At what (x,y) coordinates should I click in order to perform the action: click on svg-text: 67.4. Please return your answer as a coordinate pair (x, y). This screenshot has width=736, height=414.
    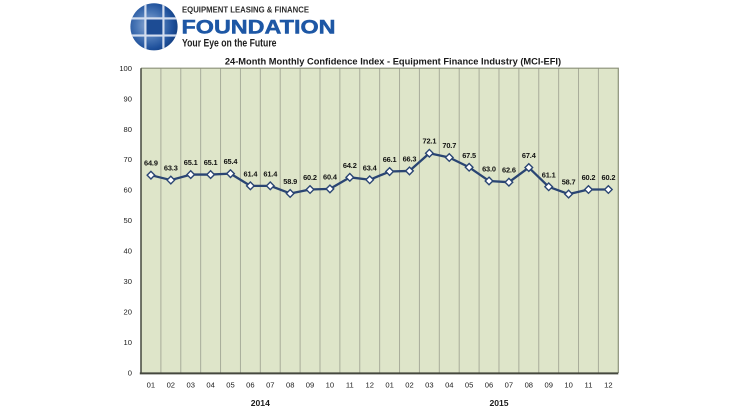
    Looking at the image, I should click on (529, 155).